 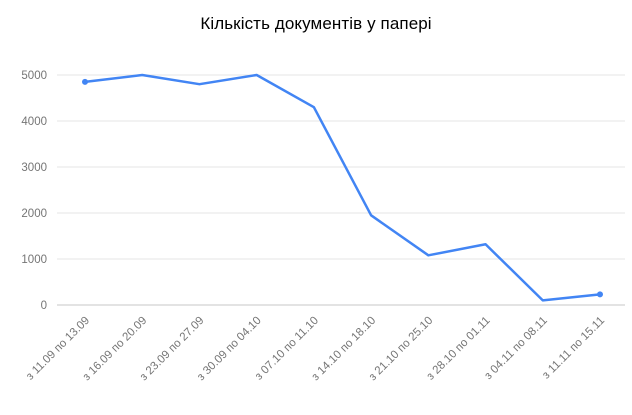 I want to click on y-tick-label: 4000, so click(x=34, y=122).